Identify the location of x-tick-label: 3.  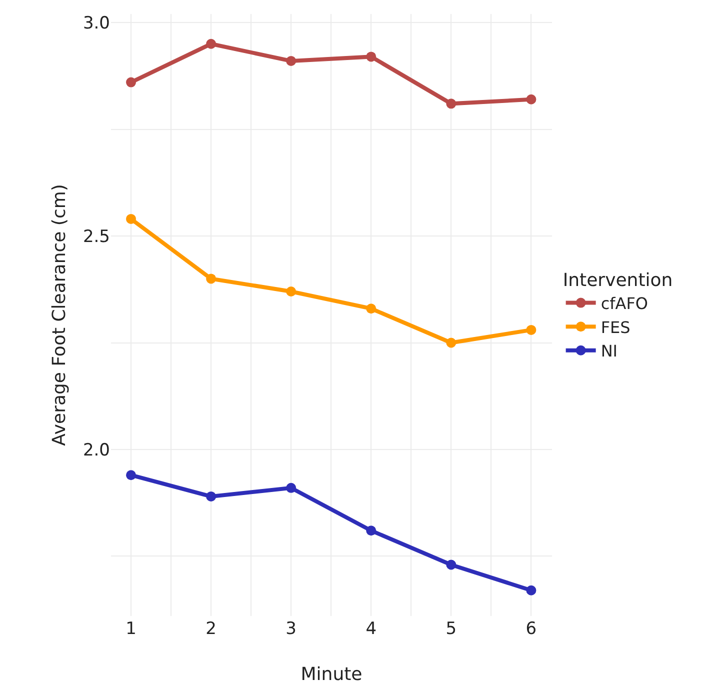
(291, 629).